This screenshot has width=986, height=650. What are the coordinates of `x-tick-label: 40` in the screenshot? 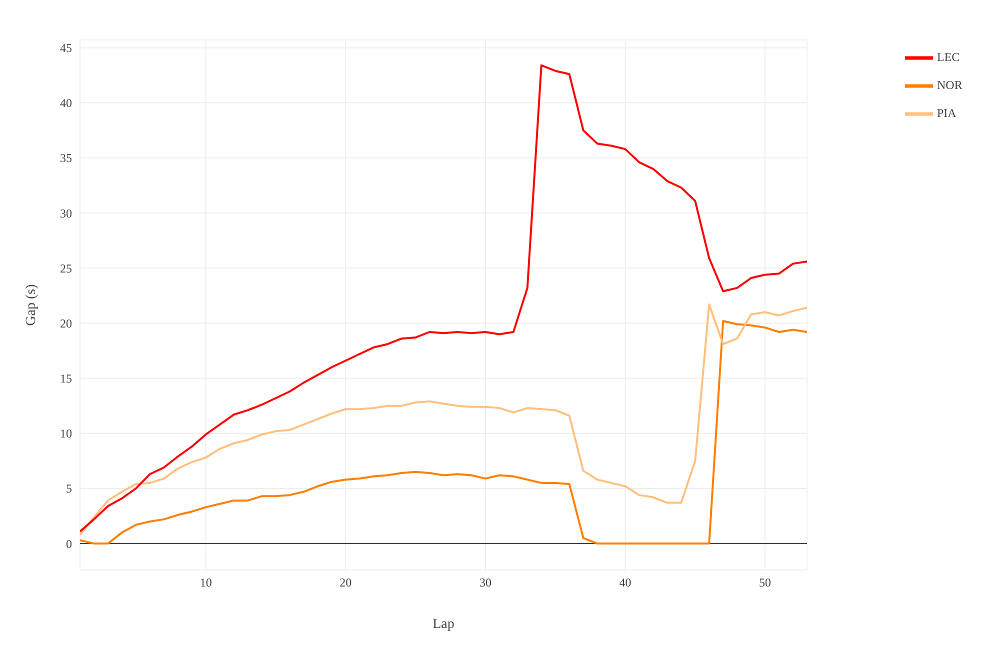 It's located at (625, 583).